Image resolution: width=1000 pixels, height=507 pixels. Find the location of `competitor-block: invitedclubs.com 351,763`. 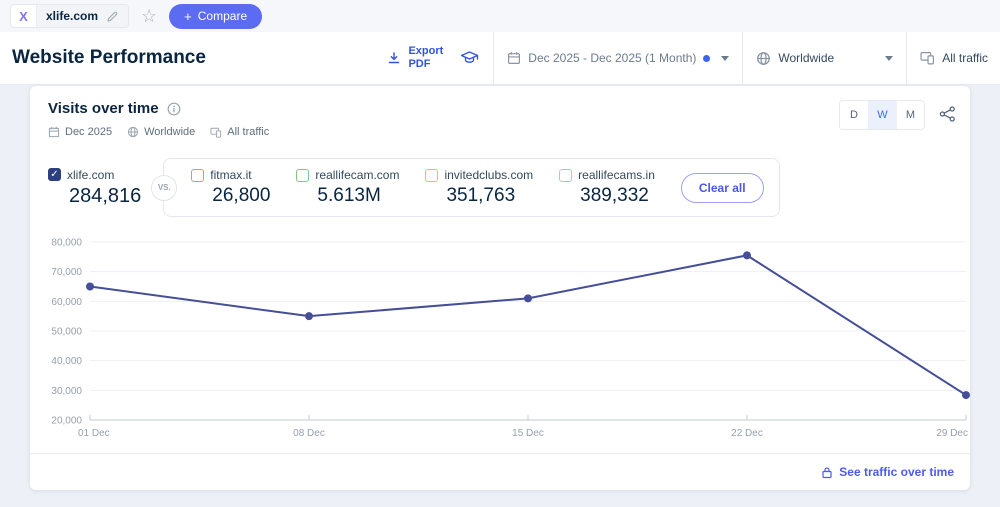

competitor-block: invitedclubs.com 351,763 is located at coordinates (479, 187).